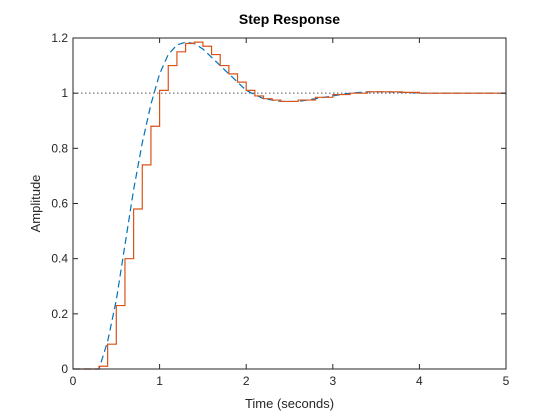 Image resolution: width=560 pixels, height=420 pixels. I want to click on x-tick-label: 3, so click(332, 381).